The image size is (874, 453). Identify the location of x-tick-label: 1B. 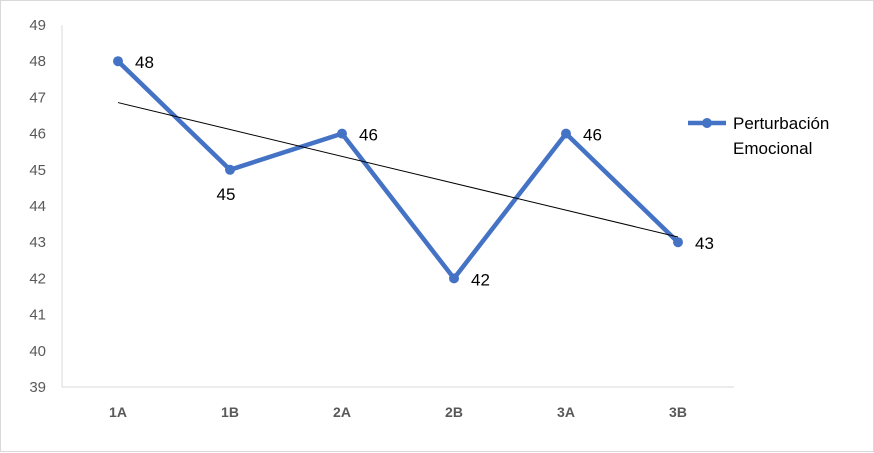
(230, 412).